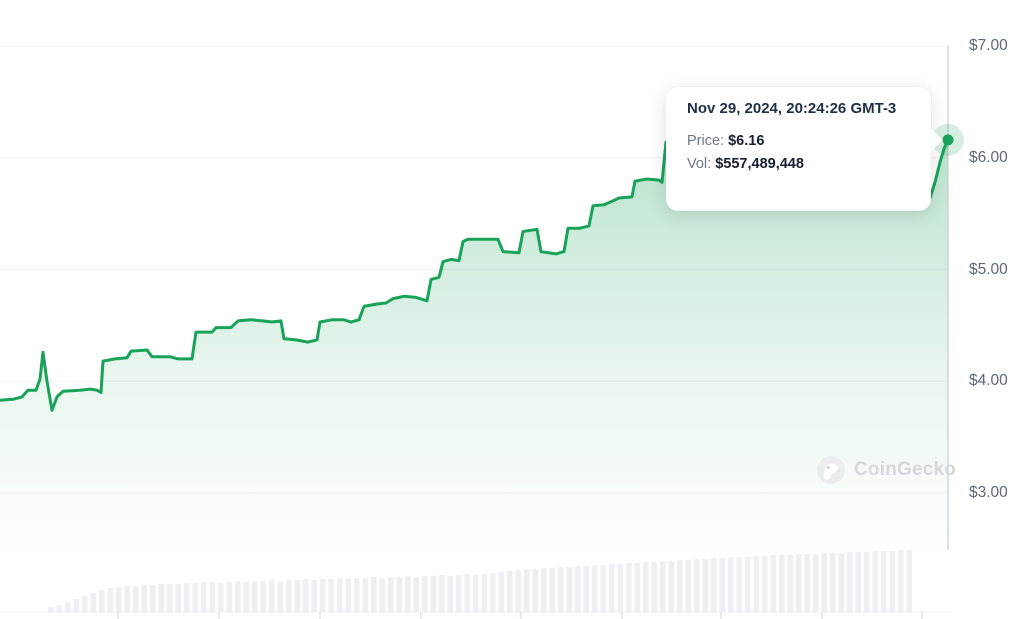  I want to click on tooltip-price-row: Price: $6.16, so click(799, 141).